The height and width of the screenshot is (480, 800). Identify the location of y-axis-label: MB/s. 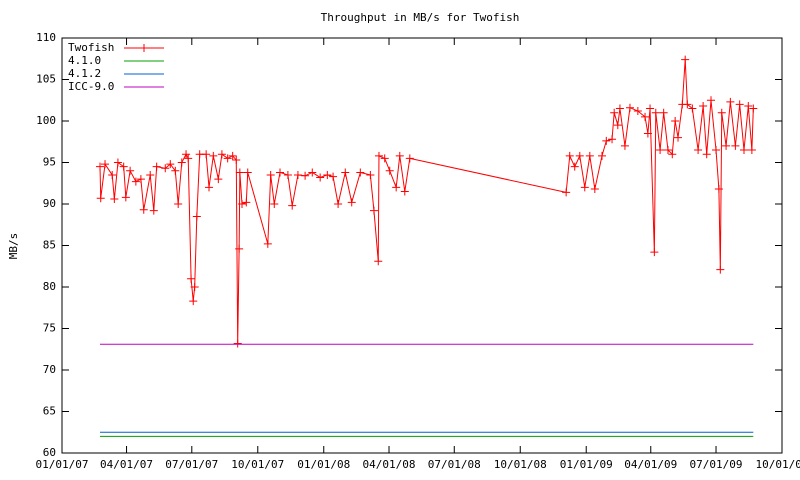
(13, 246).